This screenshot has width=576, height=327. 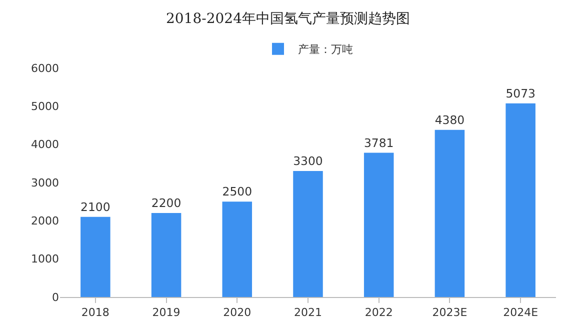 What do you see at coordinates (95, 313) in the screenshot?
I see `x-tick-label: 2018` at bounding box center [95, 313].